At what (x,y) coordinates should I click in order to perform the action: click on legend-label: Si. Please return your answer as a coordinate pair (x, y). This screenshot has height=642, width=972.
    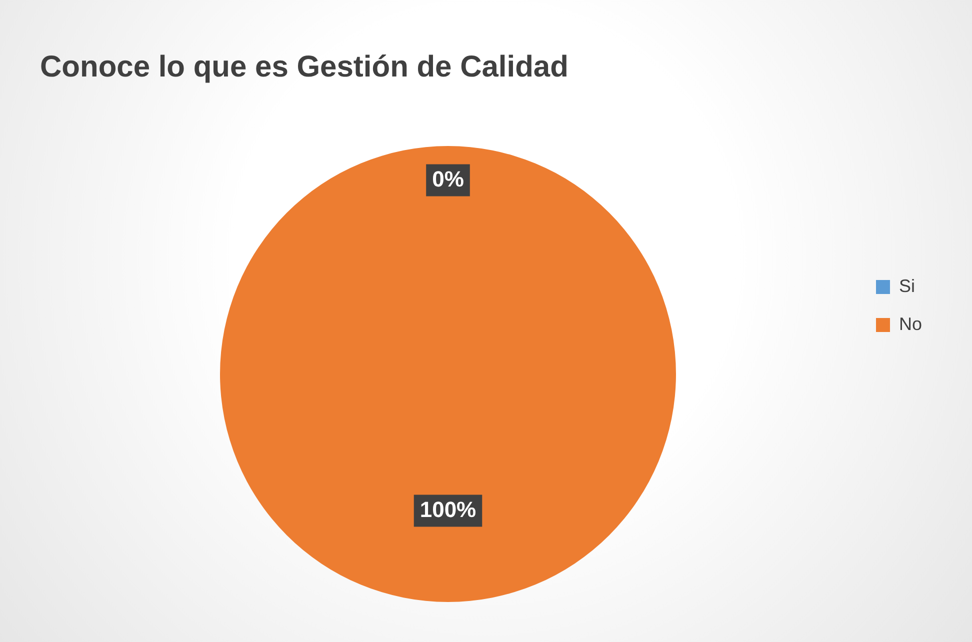
    Looking at the image, I should click on (907, 286).